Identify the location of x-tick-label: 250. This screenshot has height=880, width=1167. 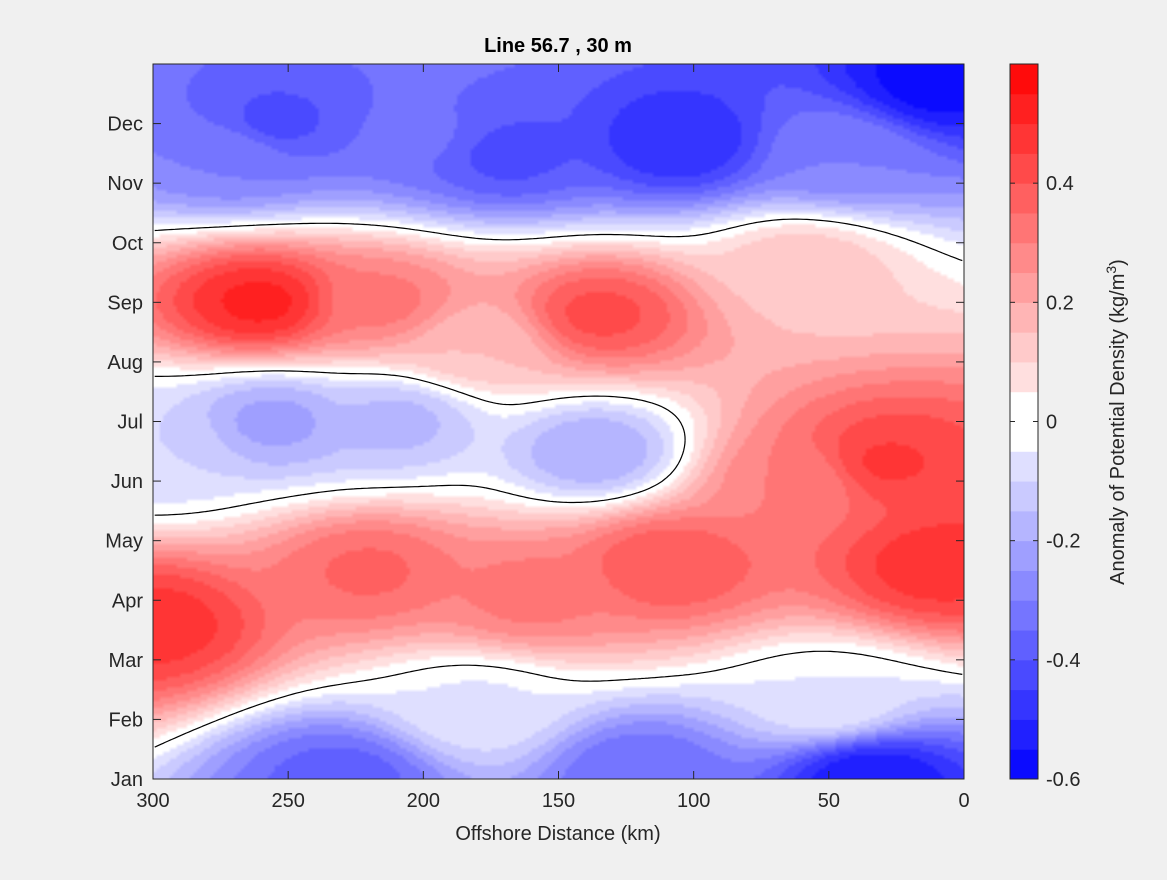
(287, 801).